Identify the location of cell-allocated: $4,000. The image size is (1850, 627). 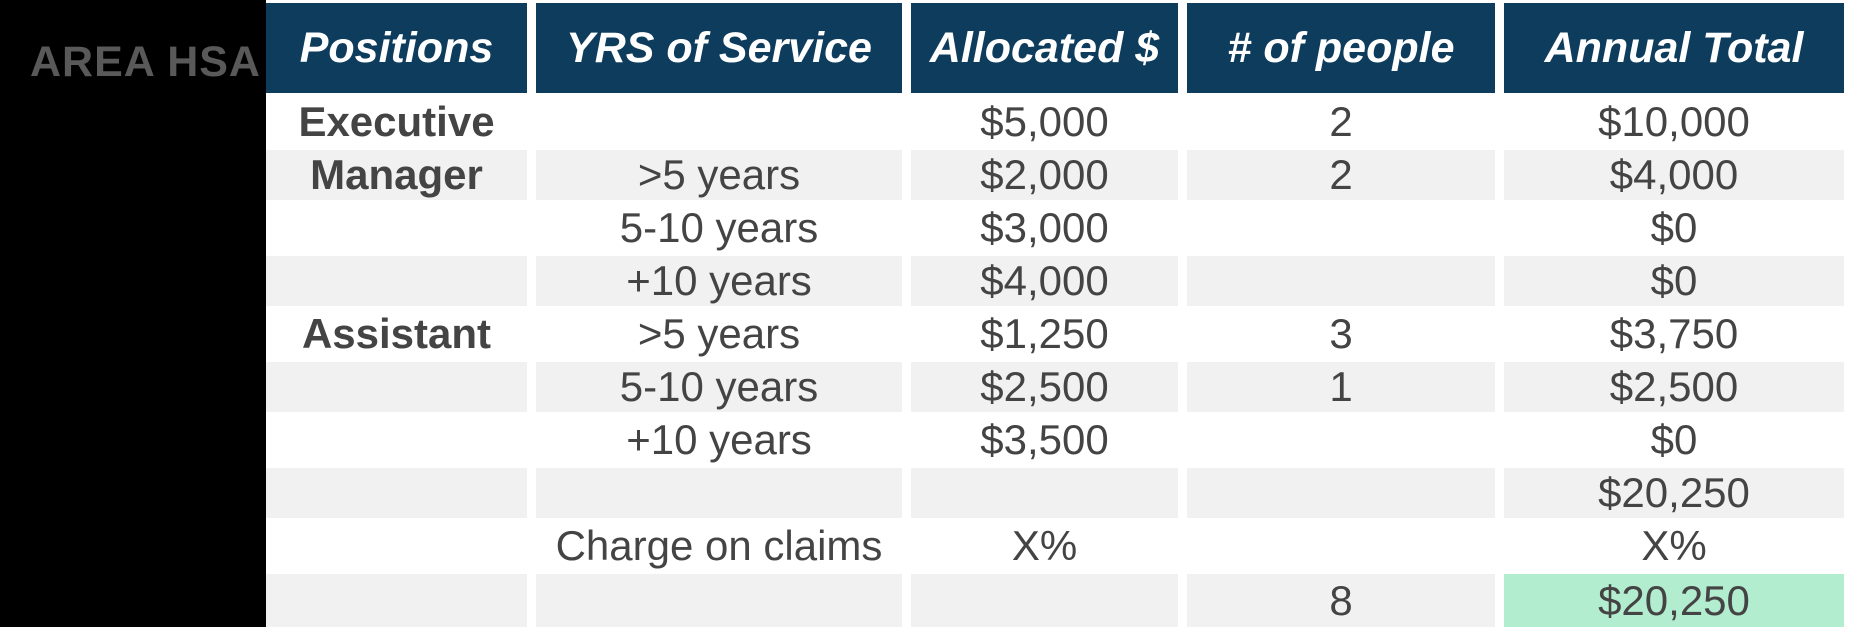
(1044, 281).